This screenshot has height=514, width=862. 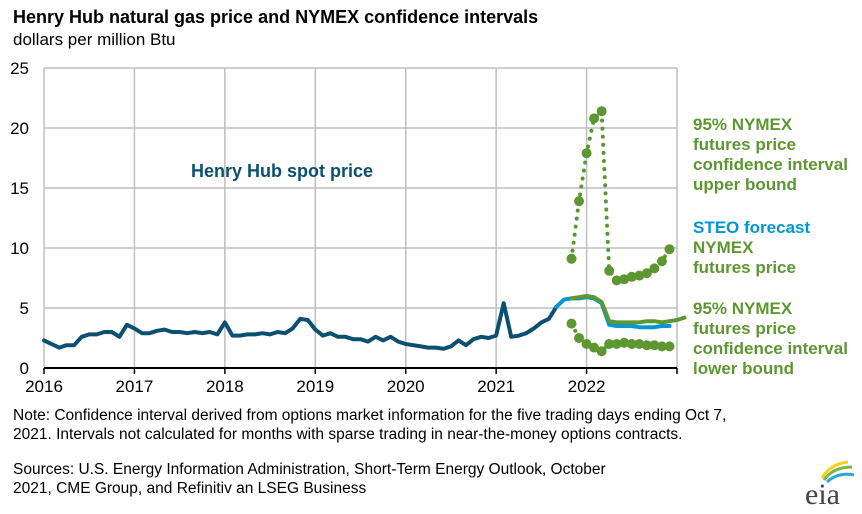 What do you see at coordinates (770, 164) in the screenshot?
I see `upper-bound-label-line: confidence interval` at bounding box center [770, 164].